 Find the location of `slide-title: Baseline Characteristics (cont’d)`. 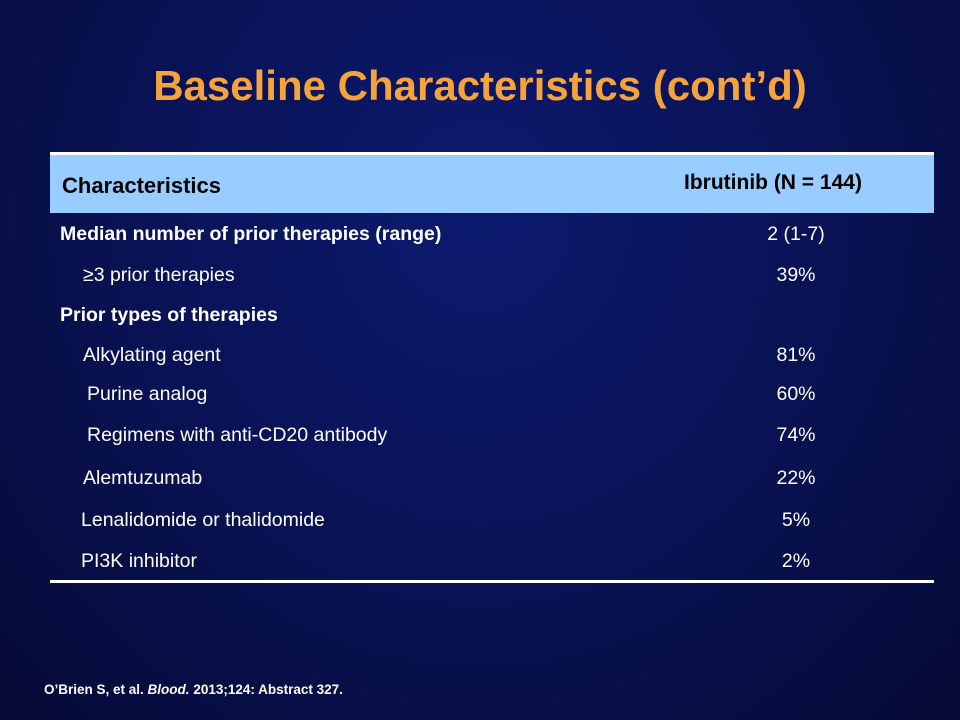

slide-title: Baseline Characteristics (cont’d) is located at coordinates (480, 85).